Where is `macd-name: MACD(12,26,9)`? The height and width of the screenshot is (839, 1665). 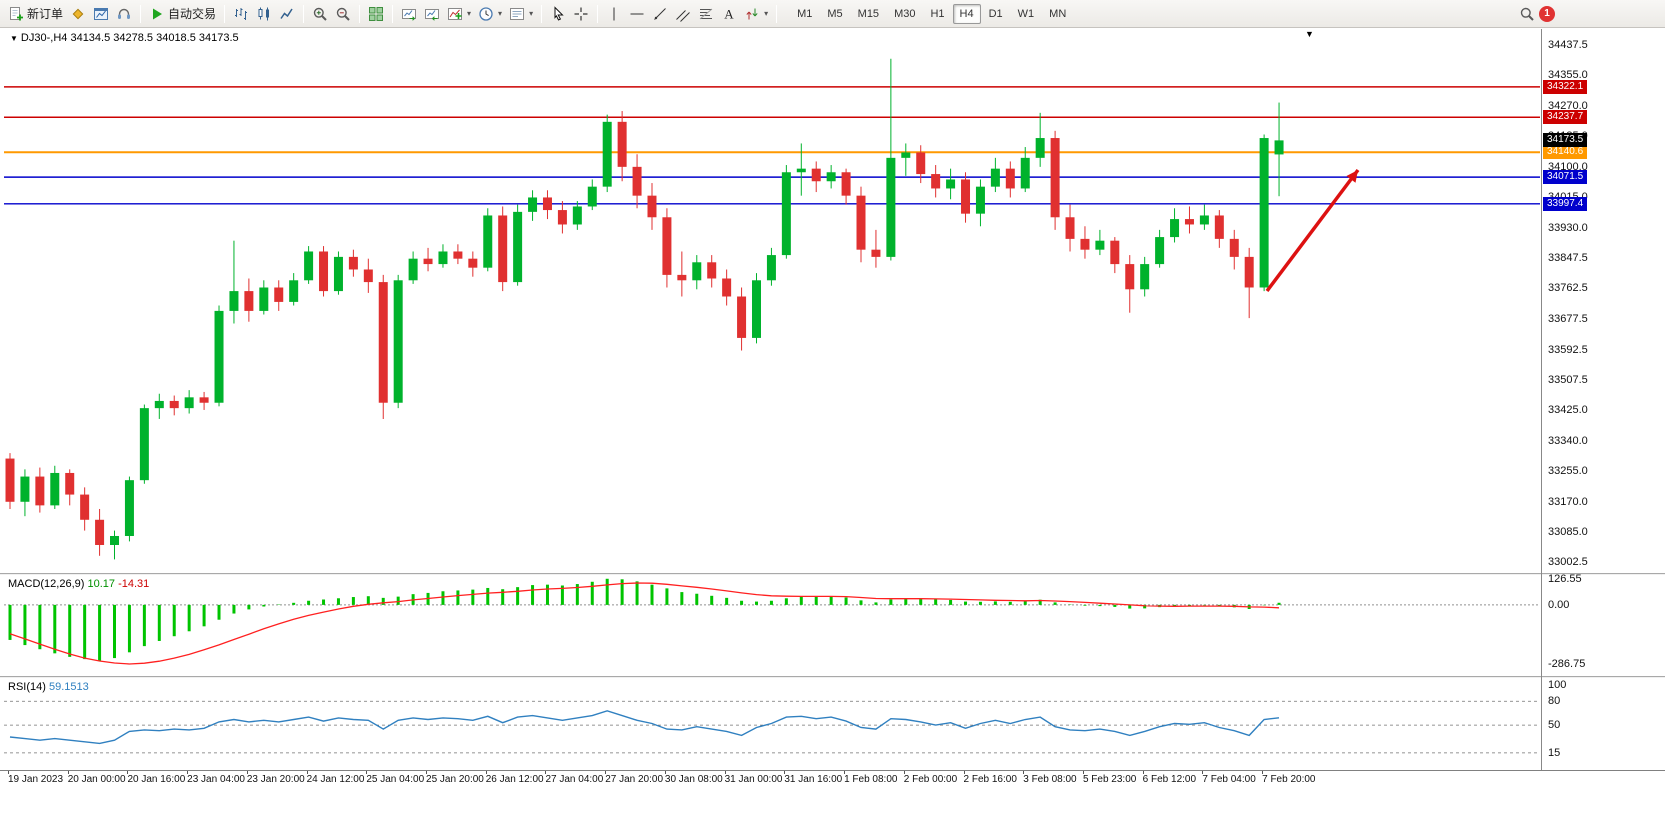
macd-name: MACD(12,26,9) is located at coordinates (46, 584).